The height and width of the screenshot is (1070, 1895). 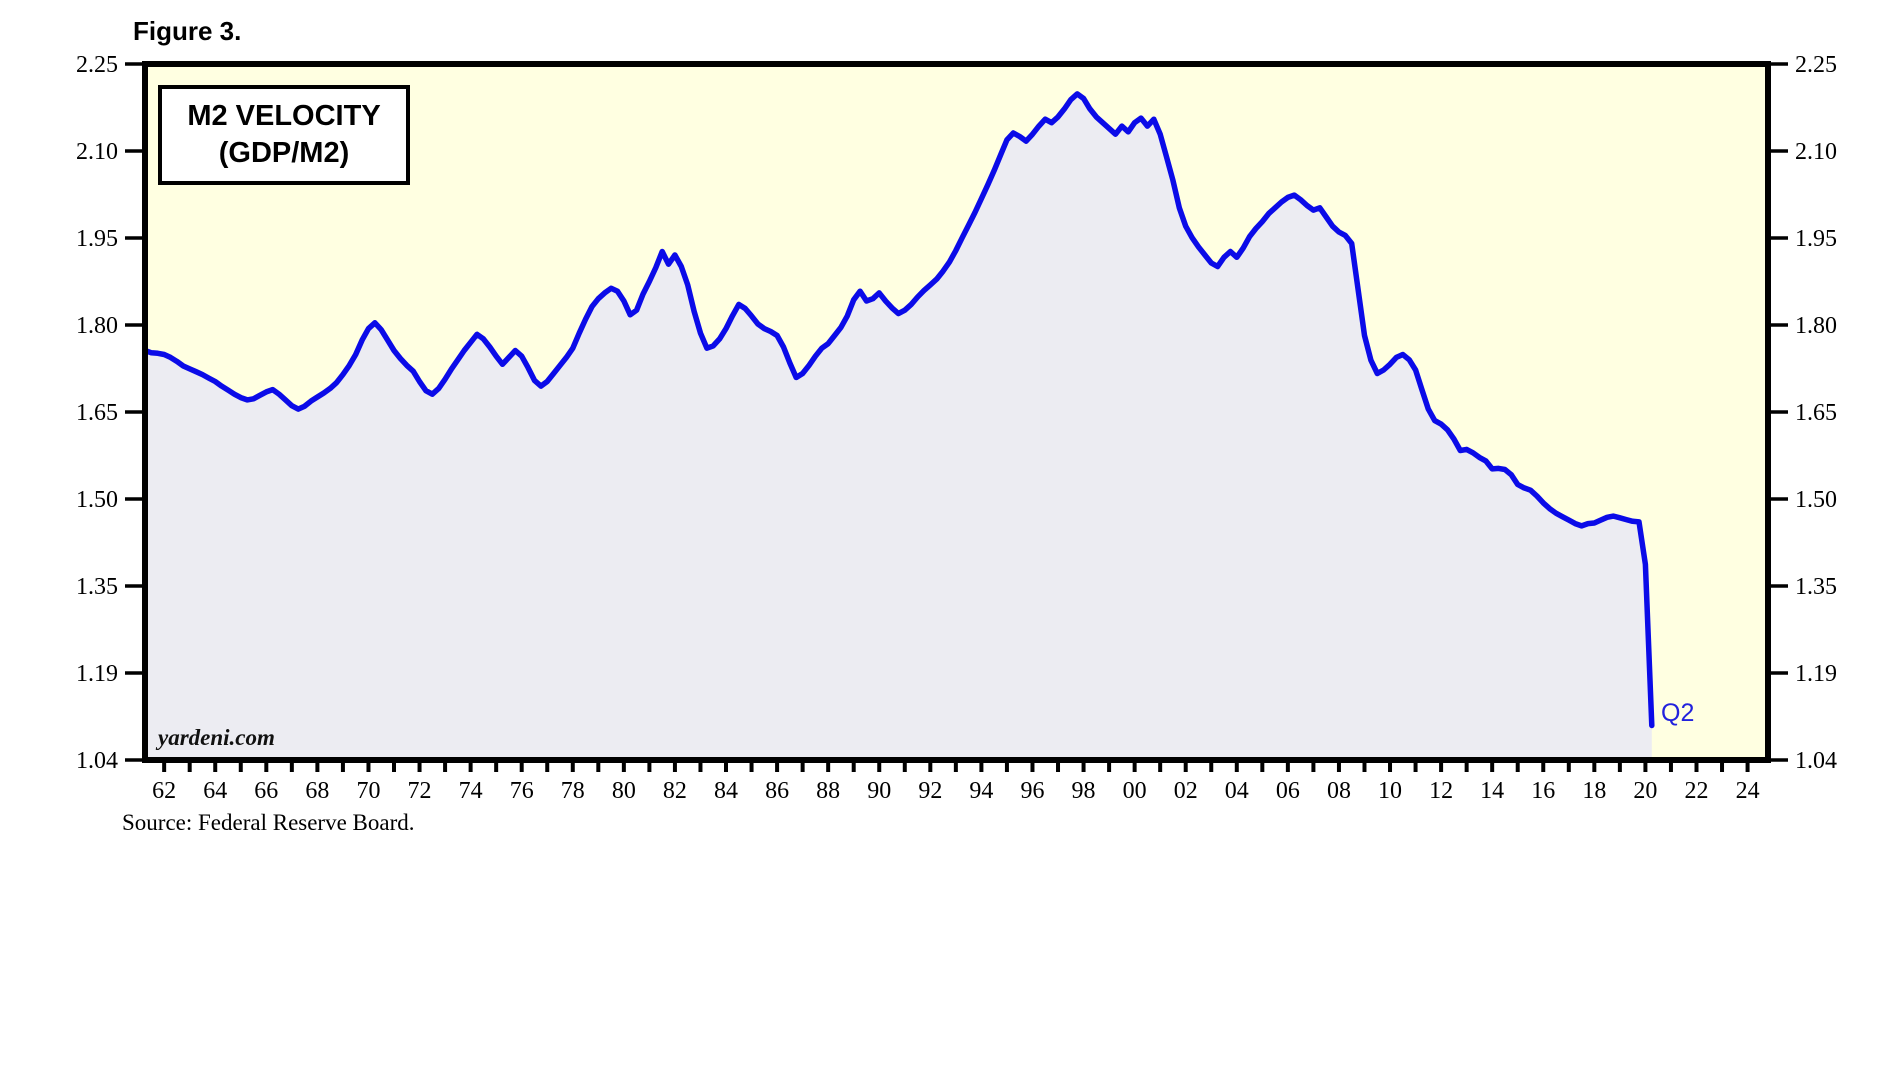 What do you see at coordinates (981, 791) in the screenshot?
I see `x-axis-label: 94` at bounding box center [981, 791].